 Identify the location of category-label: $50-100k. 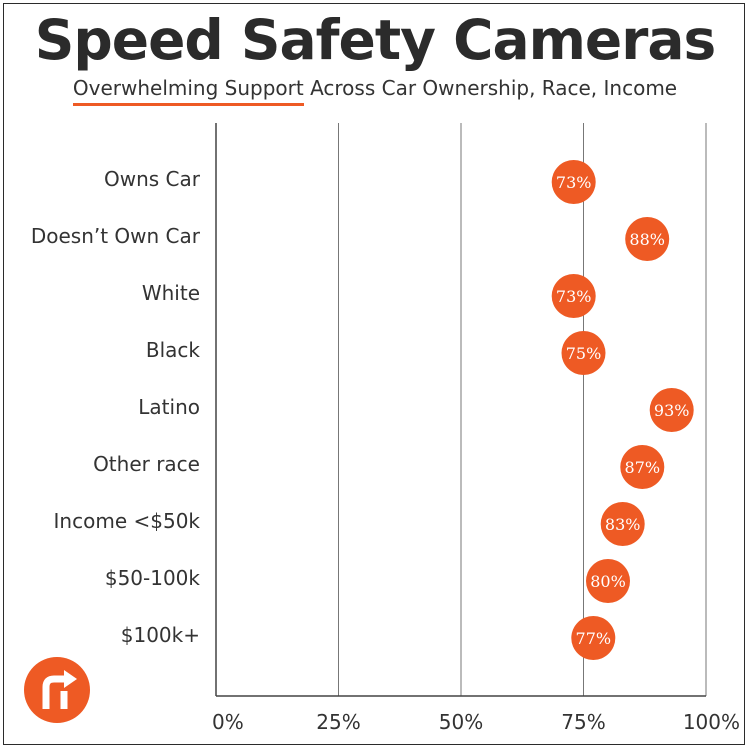
(153, 578).